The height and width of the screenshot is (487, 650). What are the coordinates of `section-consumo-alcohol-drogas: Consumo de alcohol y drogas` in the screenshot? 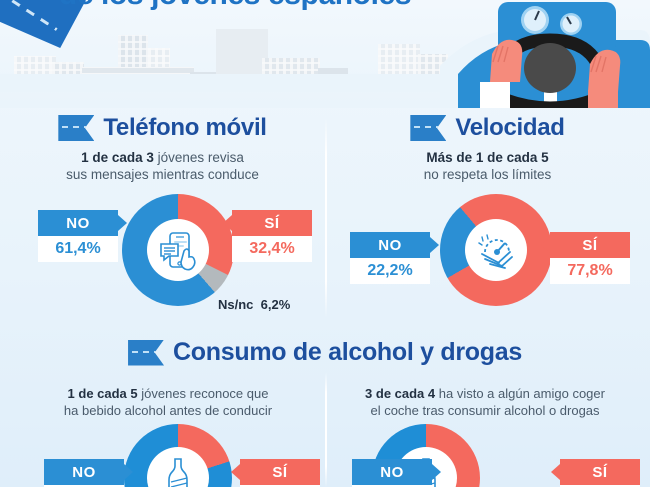 It's located at (325, 352).